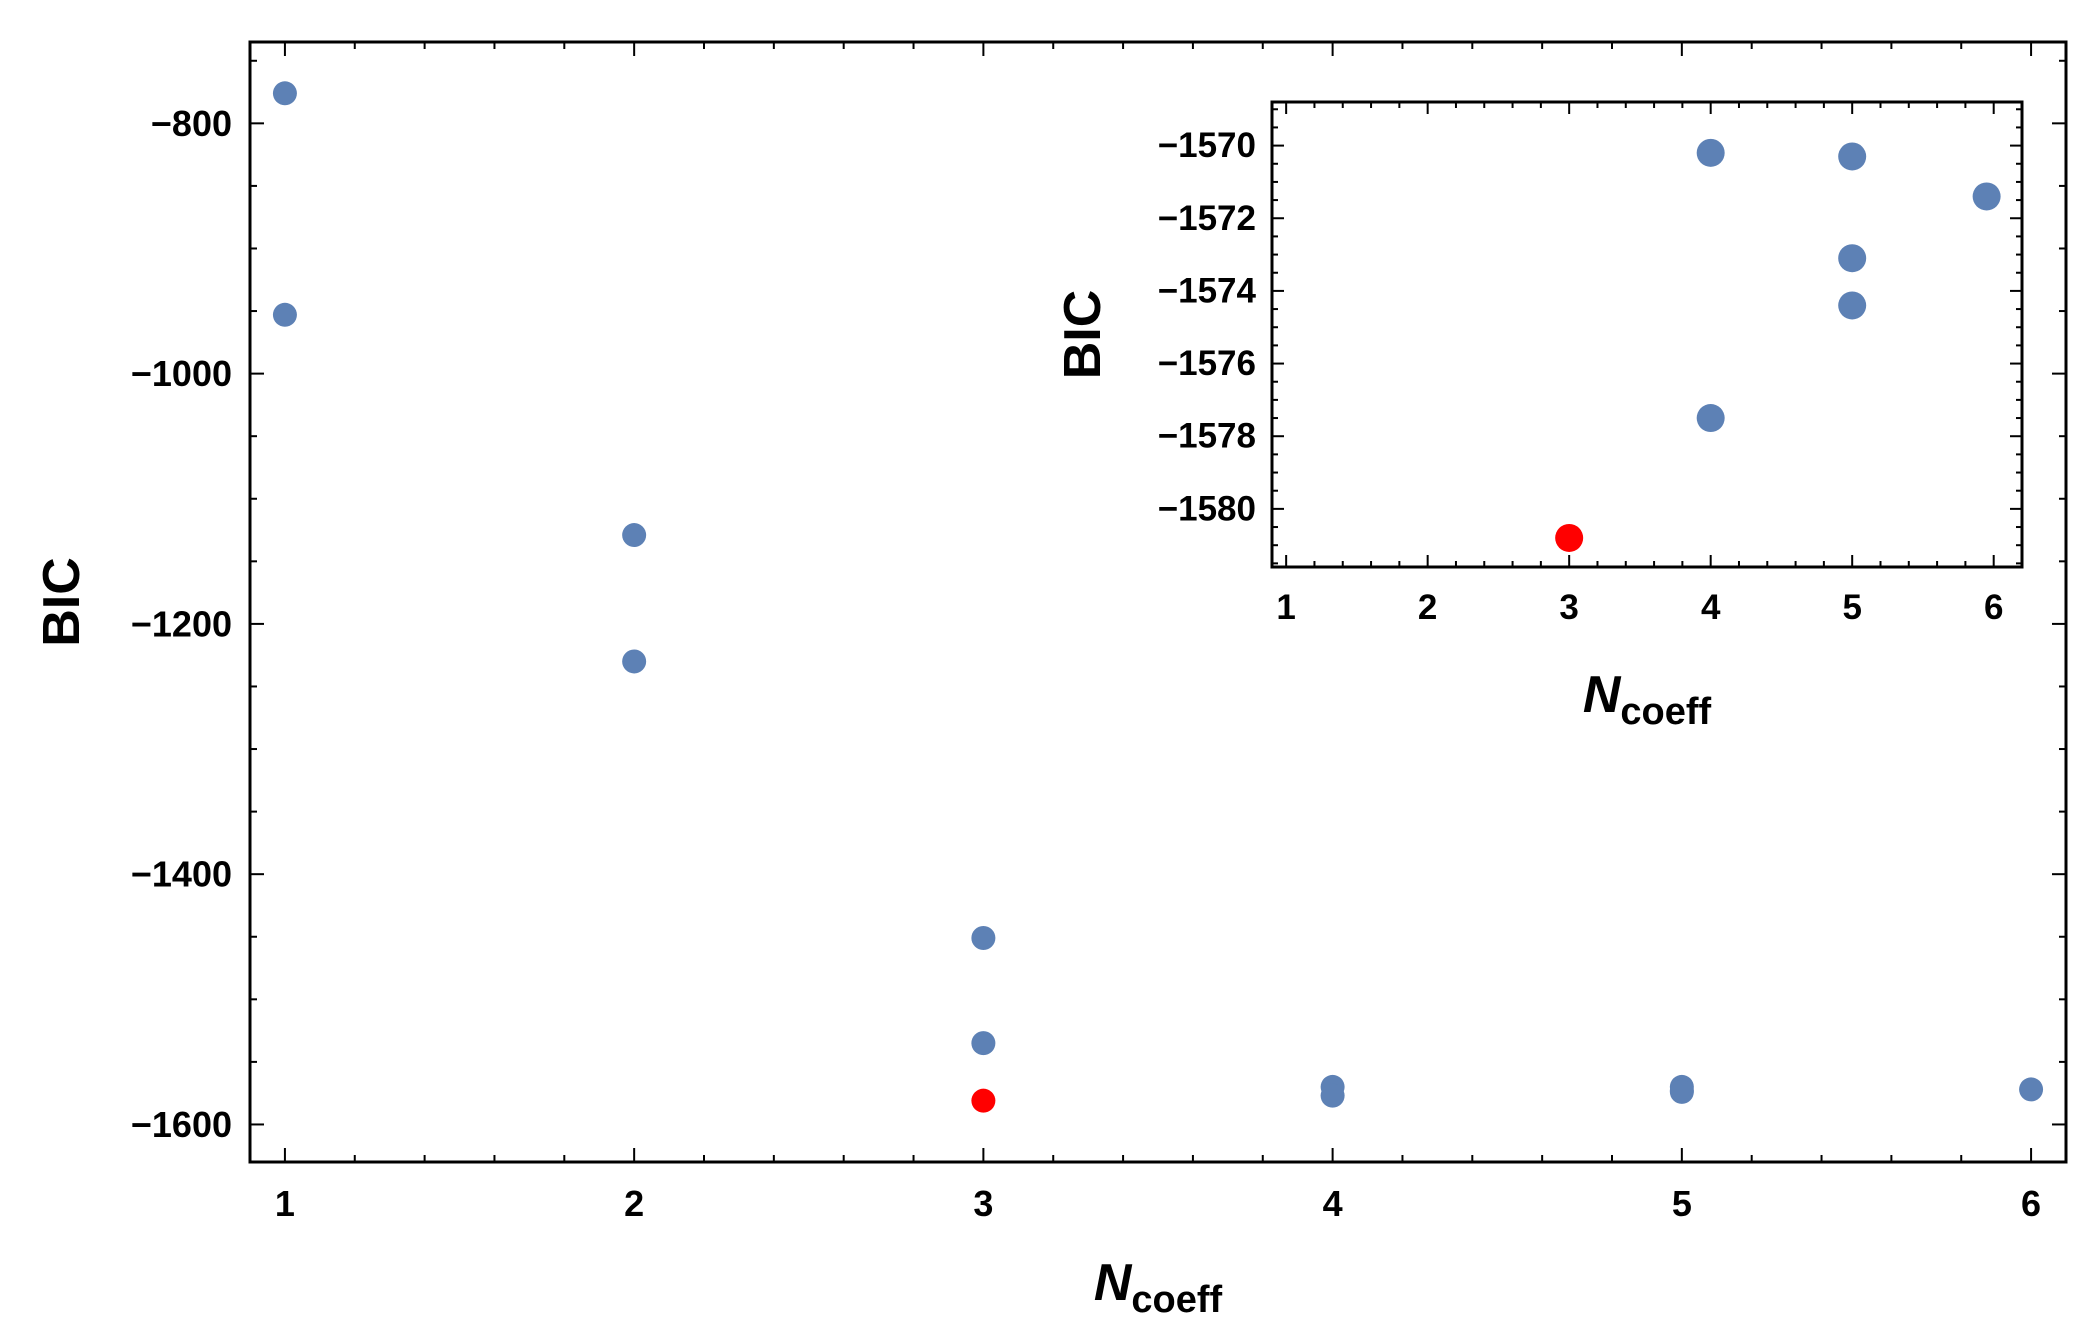 The height and width of the screenshot is (1342, 2083). Describe the element at coordinates (1207, 218) in the screenshot. I see `inset-y-tick-label: −1572` at that location.